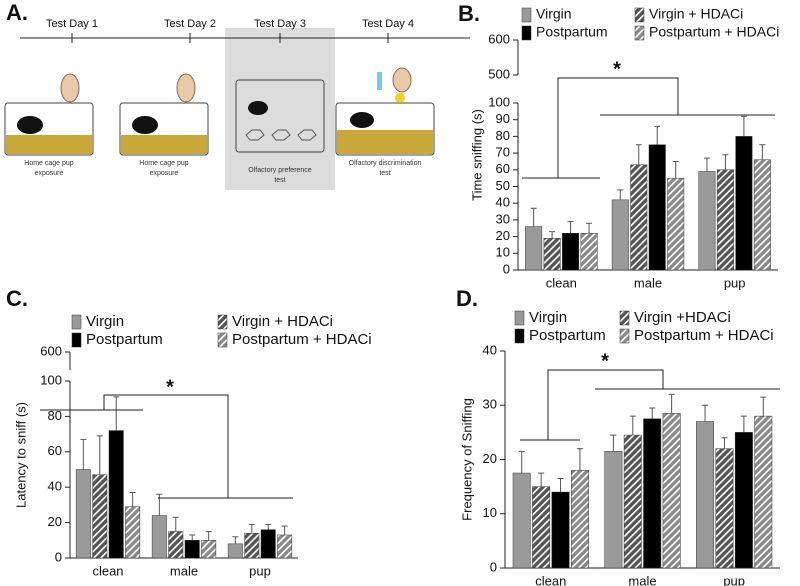 The image size is (800, 586). I want to click on legend-label: Virgin +HDACi, so click(682, 317).